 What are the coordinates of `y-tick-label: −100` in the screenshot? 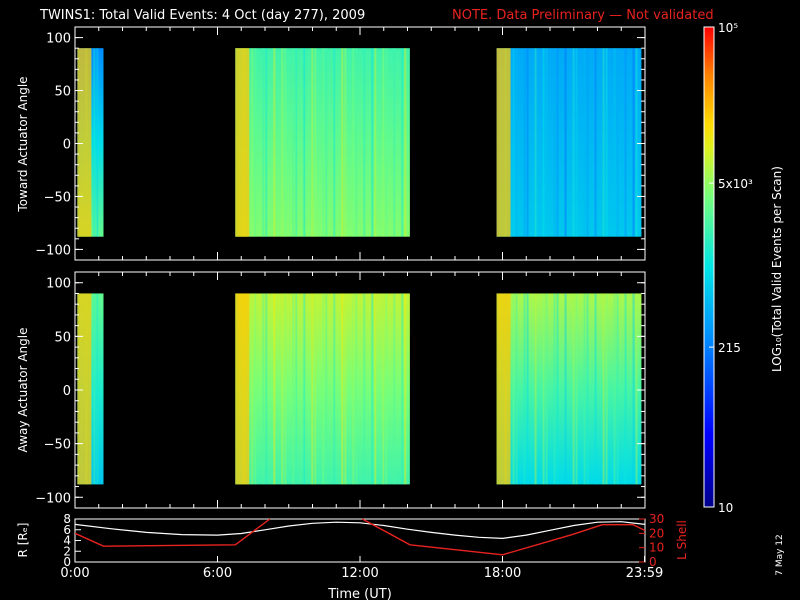 It's located at (53, 250).